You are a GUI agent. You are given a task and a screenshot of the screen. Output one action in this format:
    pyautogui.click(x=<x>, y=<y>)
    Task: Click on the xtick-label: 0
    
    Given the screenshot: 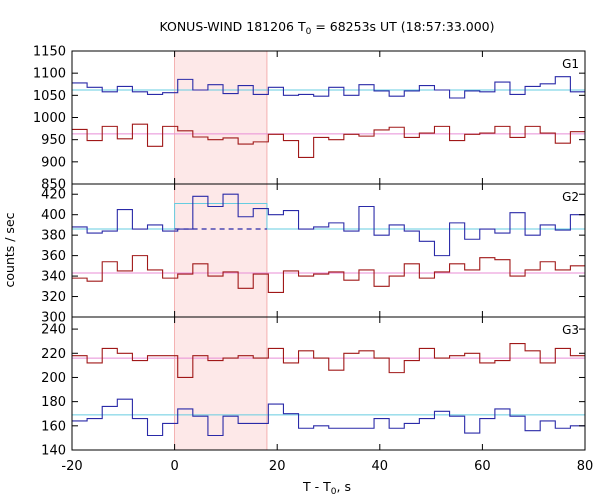 What is the action you would take?
    pyautogui.click(x=174, y=466)
    